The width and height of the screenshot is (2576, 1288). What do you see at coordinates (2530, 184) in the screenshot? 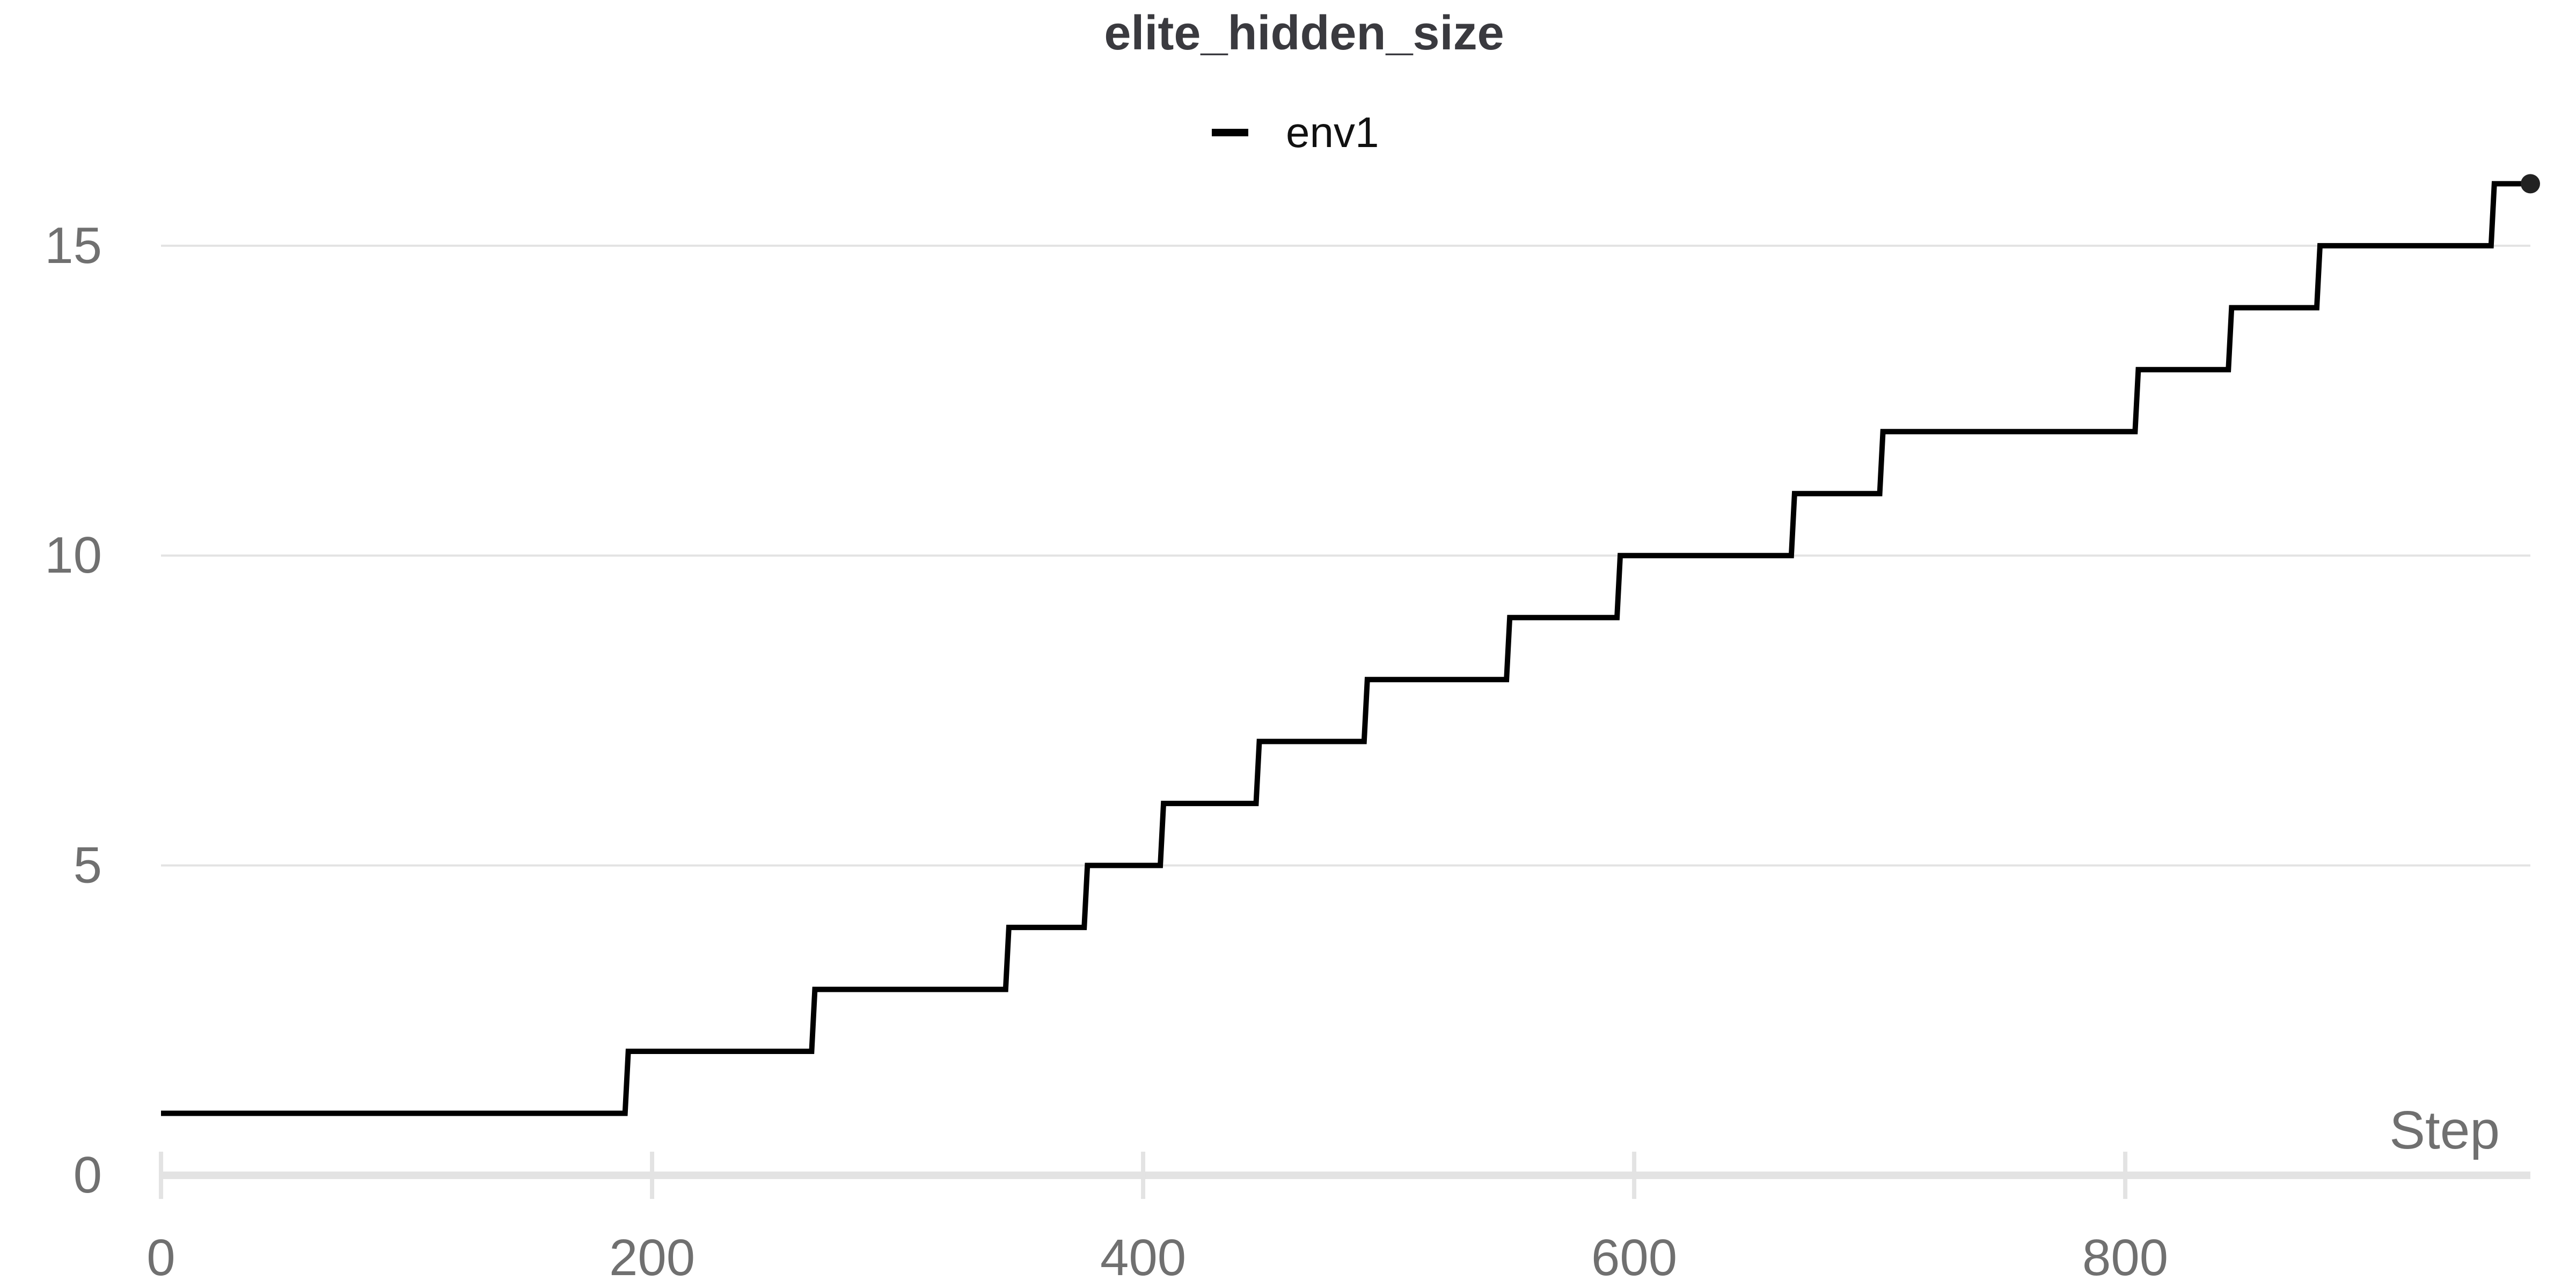
I see `series-endpoint-env1` at bounding box center [2530, 184].